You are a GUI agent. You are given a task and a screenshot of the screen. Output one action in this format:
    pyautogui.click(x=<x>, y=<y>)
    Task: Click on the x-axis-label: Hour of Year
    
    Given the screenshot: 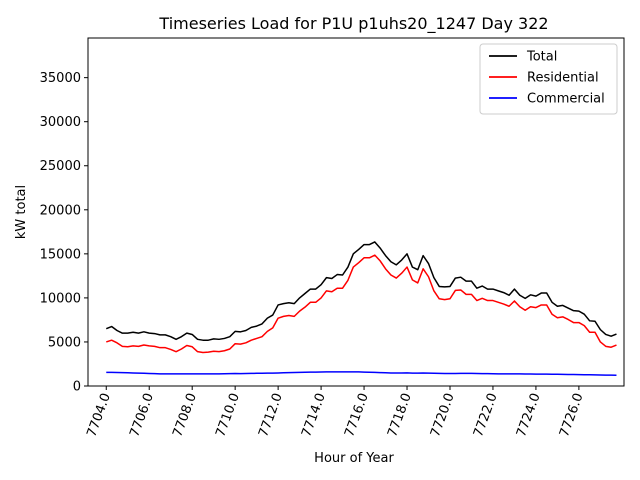 What is the action you would take?
    pyautogui.click(x=354, y=458)
    